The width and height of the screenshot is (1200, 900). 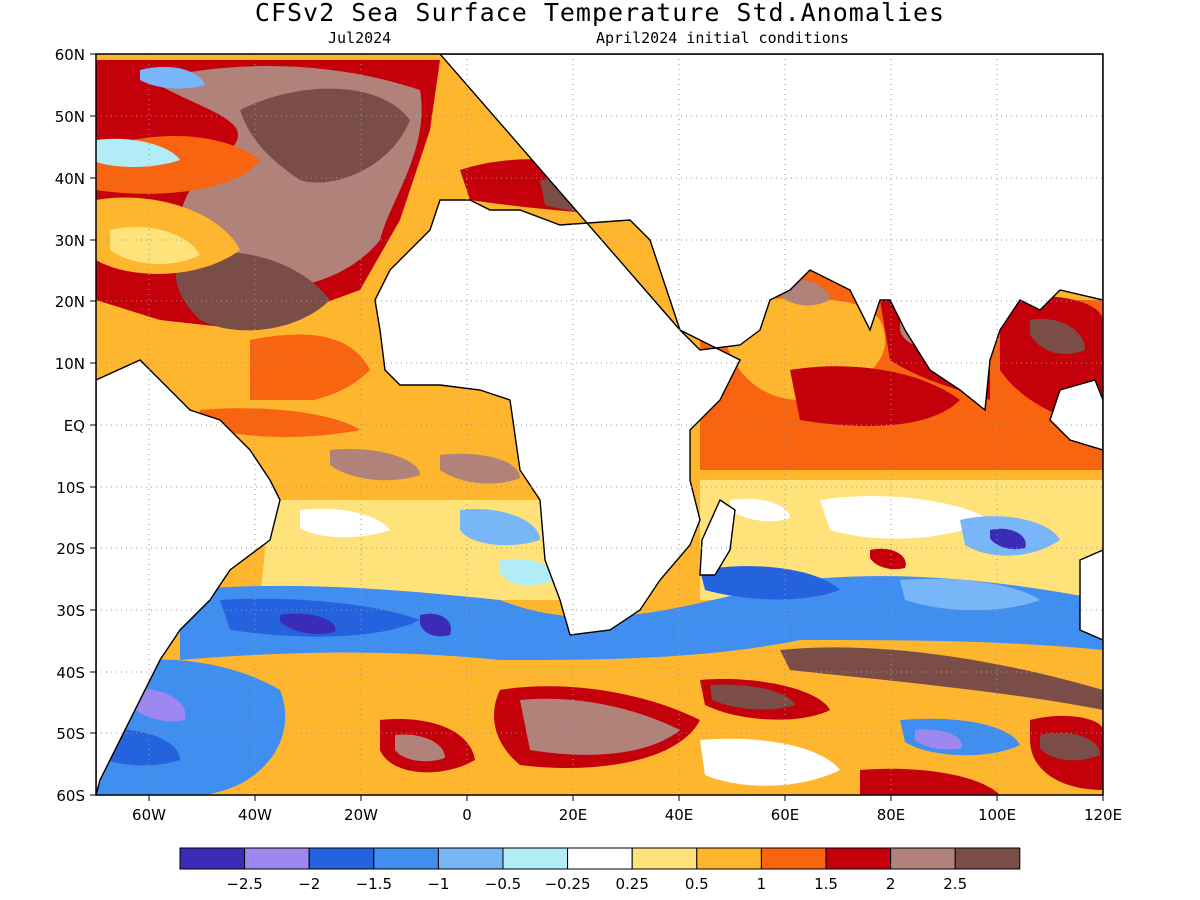 What do you see at coordinates (891, 884) in the screenshot?
I see `colorbar-label: 2` at bounding box center [891, 884].